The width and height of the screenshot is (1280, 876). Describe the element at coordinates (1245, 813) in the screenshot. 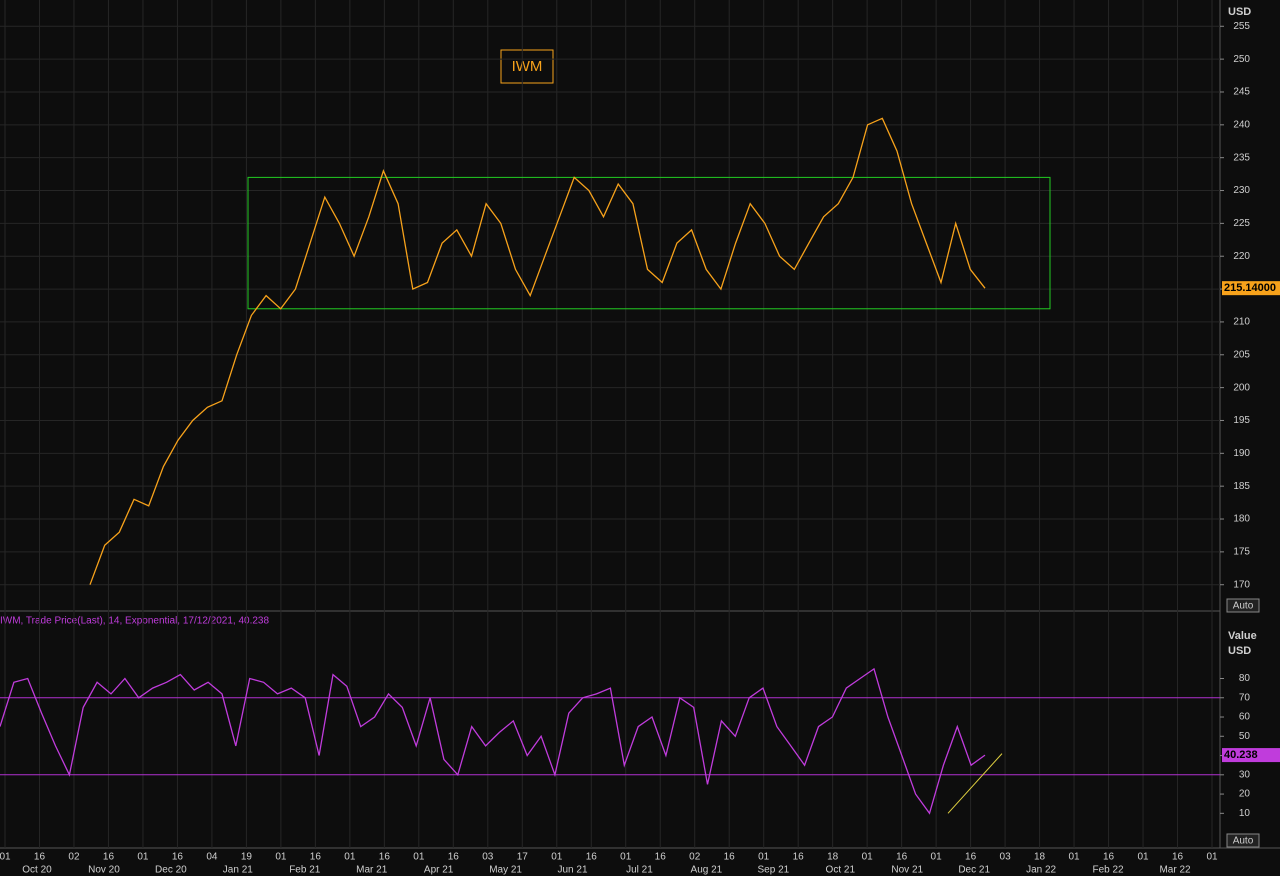

I see `y-tick-label: 10` at that location.